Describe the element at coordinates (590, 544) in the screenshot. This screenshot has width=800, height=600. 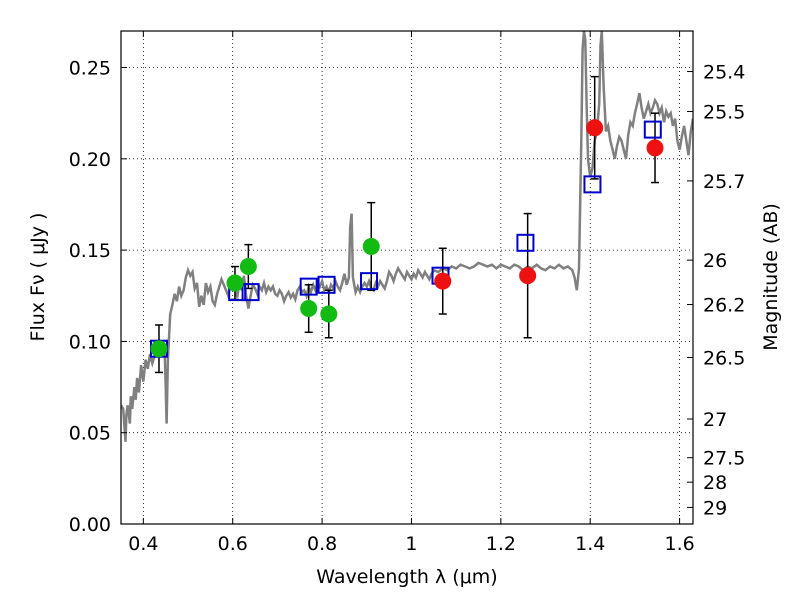
I see `x-tick-label: 1.4` at that location.